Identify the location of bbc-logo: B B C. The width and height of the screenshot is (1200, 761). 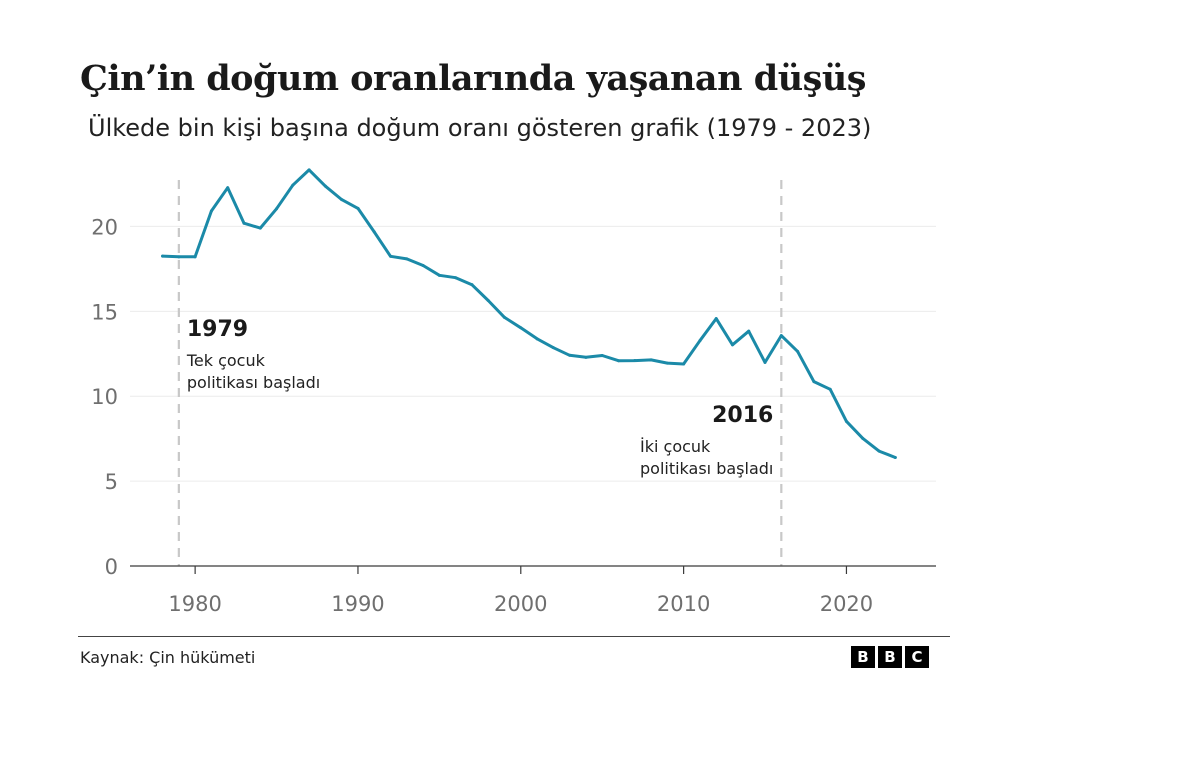
(890, 657).